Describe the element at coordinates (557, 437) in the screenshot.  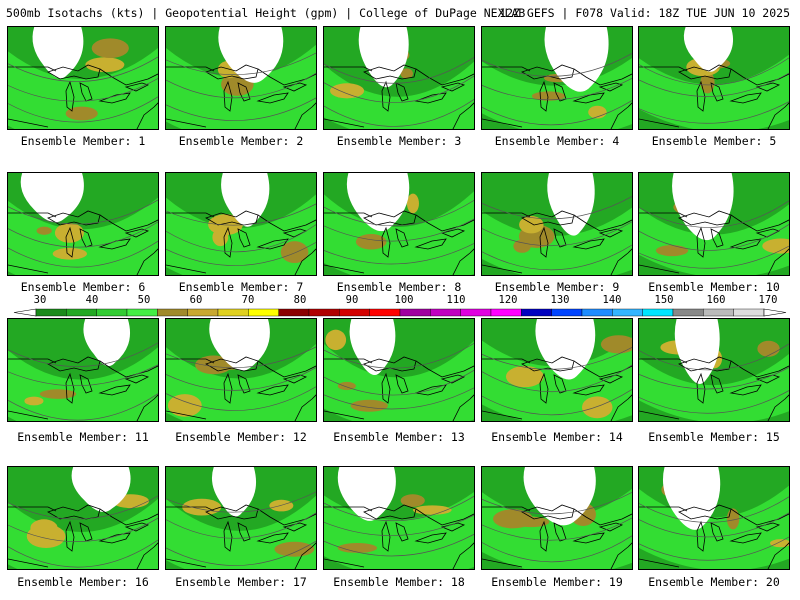
I see `member-caption: Ensemble Member: 14` at that location.